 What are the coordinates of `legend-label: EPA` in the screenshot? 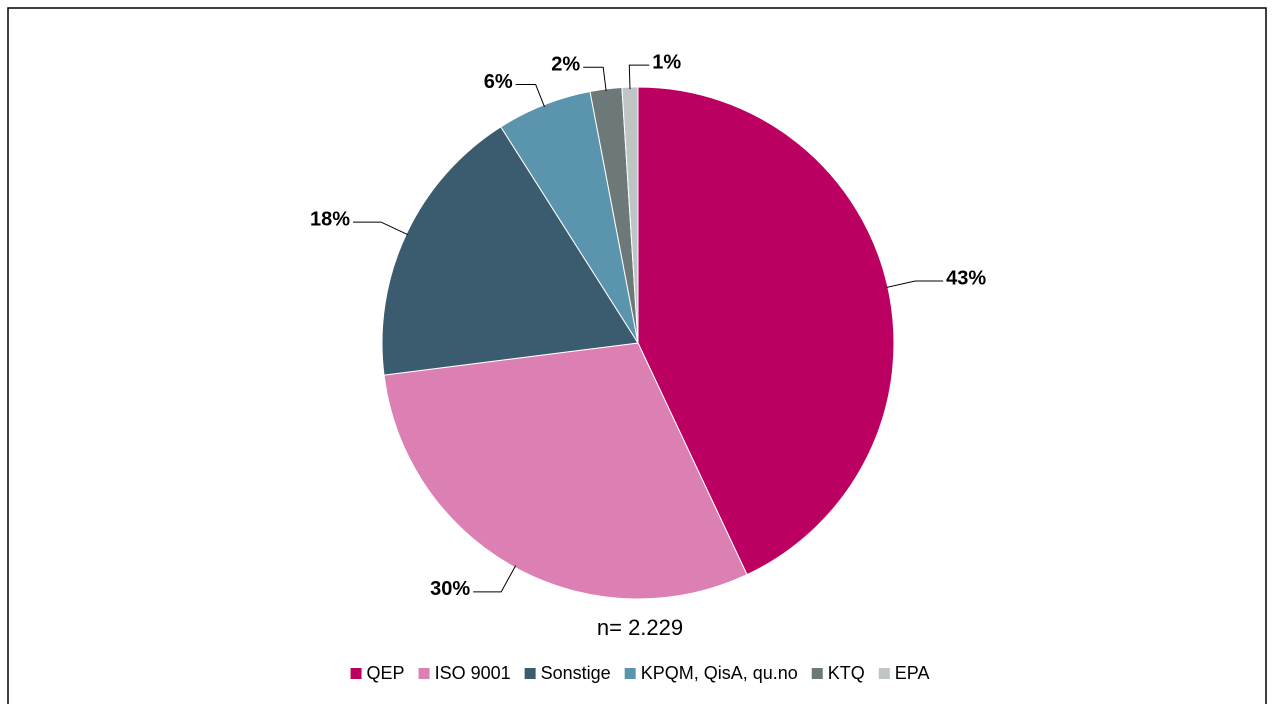 It's located at (912, 673).